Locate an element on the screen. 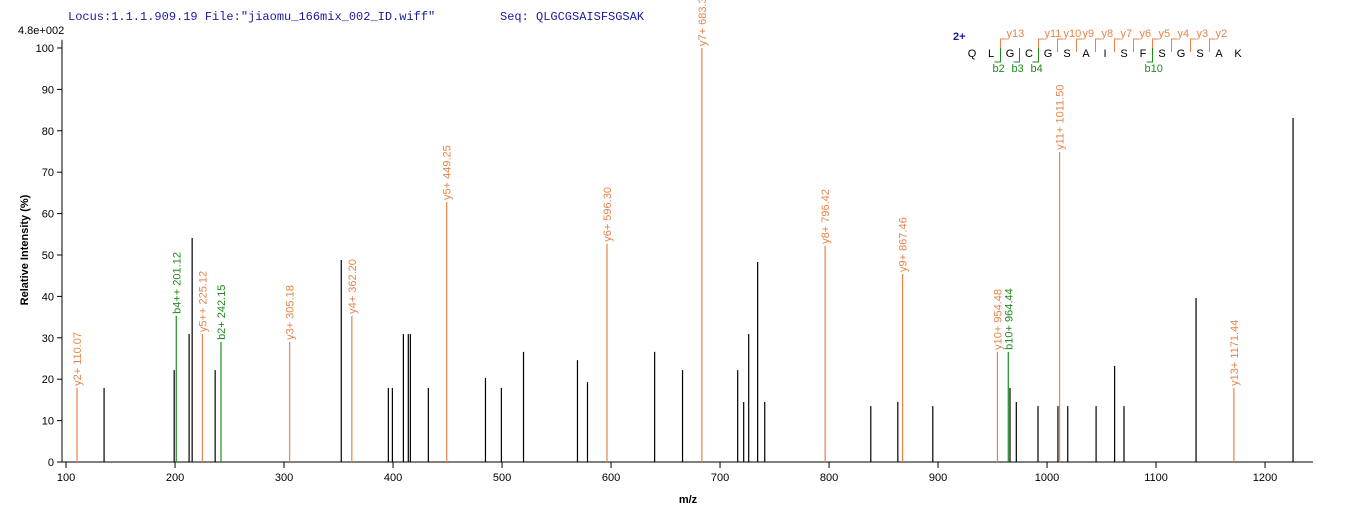 The image size is (1362, 520). peak-label: y4+ 362.20 is located at coordinates (353, 286).